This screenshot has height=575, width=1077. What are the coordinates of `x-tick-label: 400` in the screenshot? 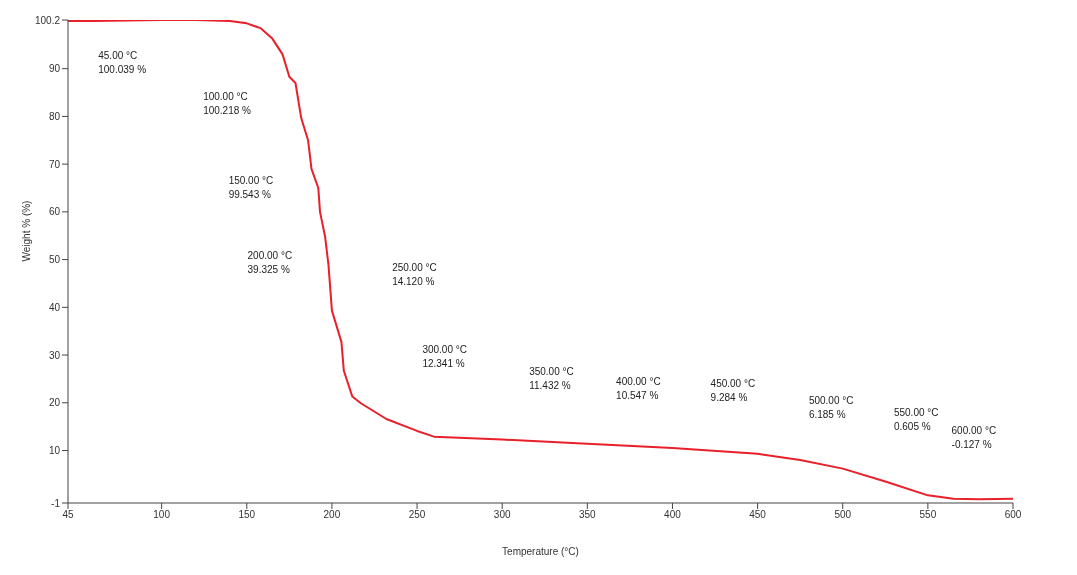 It's located at (673, 515).